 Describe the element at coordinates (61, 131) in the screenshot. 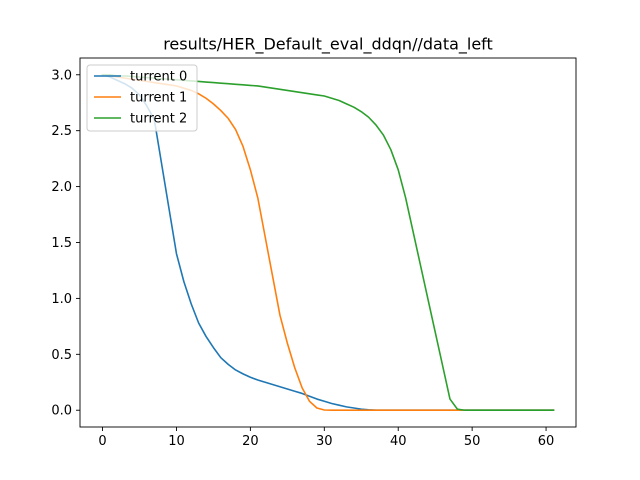

I see `y-tick-label: 2.5` at that location.